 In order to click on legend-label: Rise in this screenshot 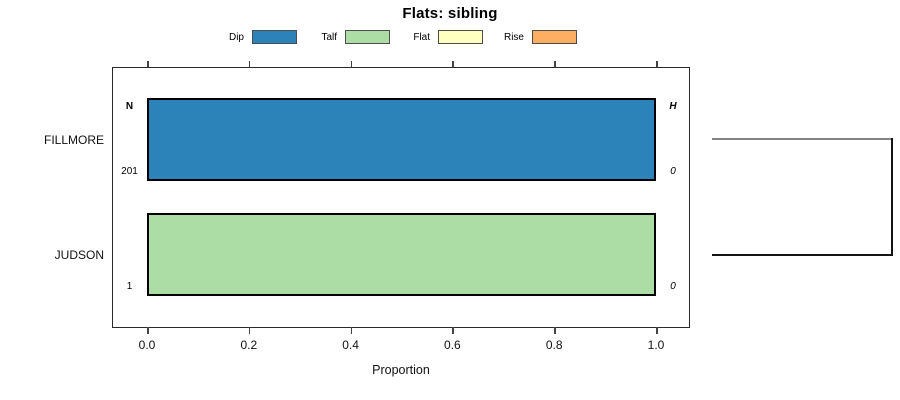, I will do `click(513, 37)`.